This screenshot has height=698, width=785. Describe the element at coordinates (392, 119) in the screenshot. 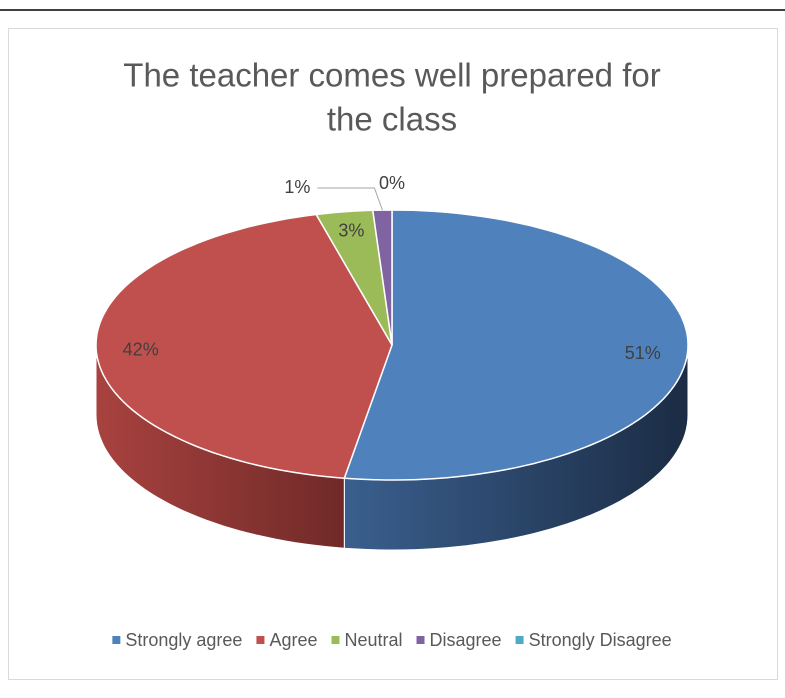

I see `chart-title: the class` at that location.